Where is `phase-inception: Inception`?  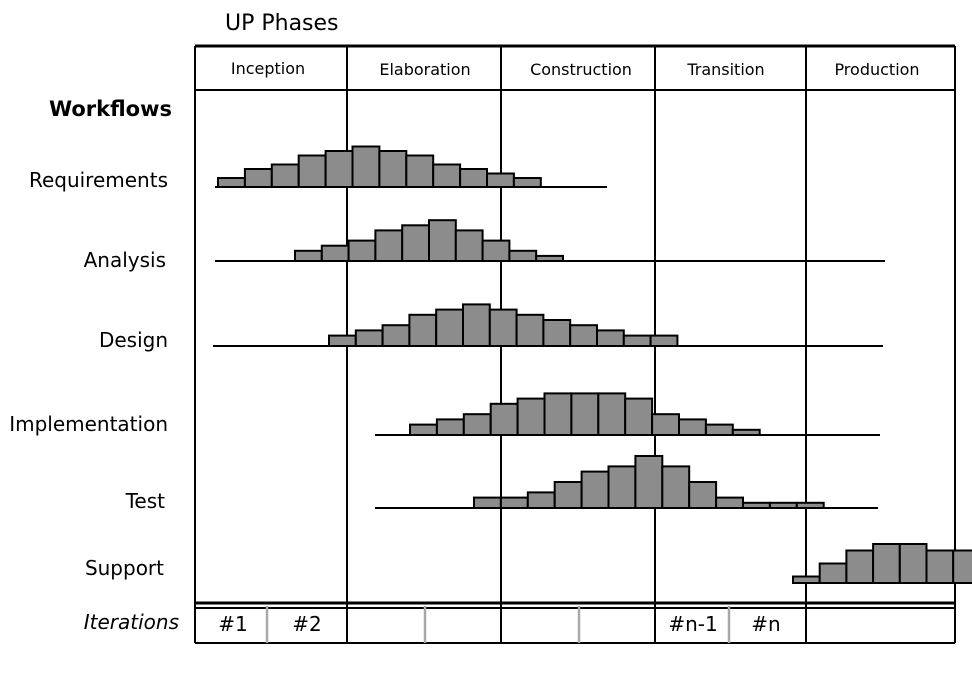 phase-inception: Inception is located at coordinates (268, 68).